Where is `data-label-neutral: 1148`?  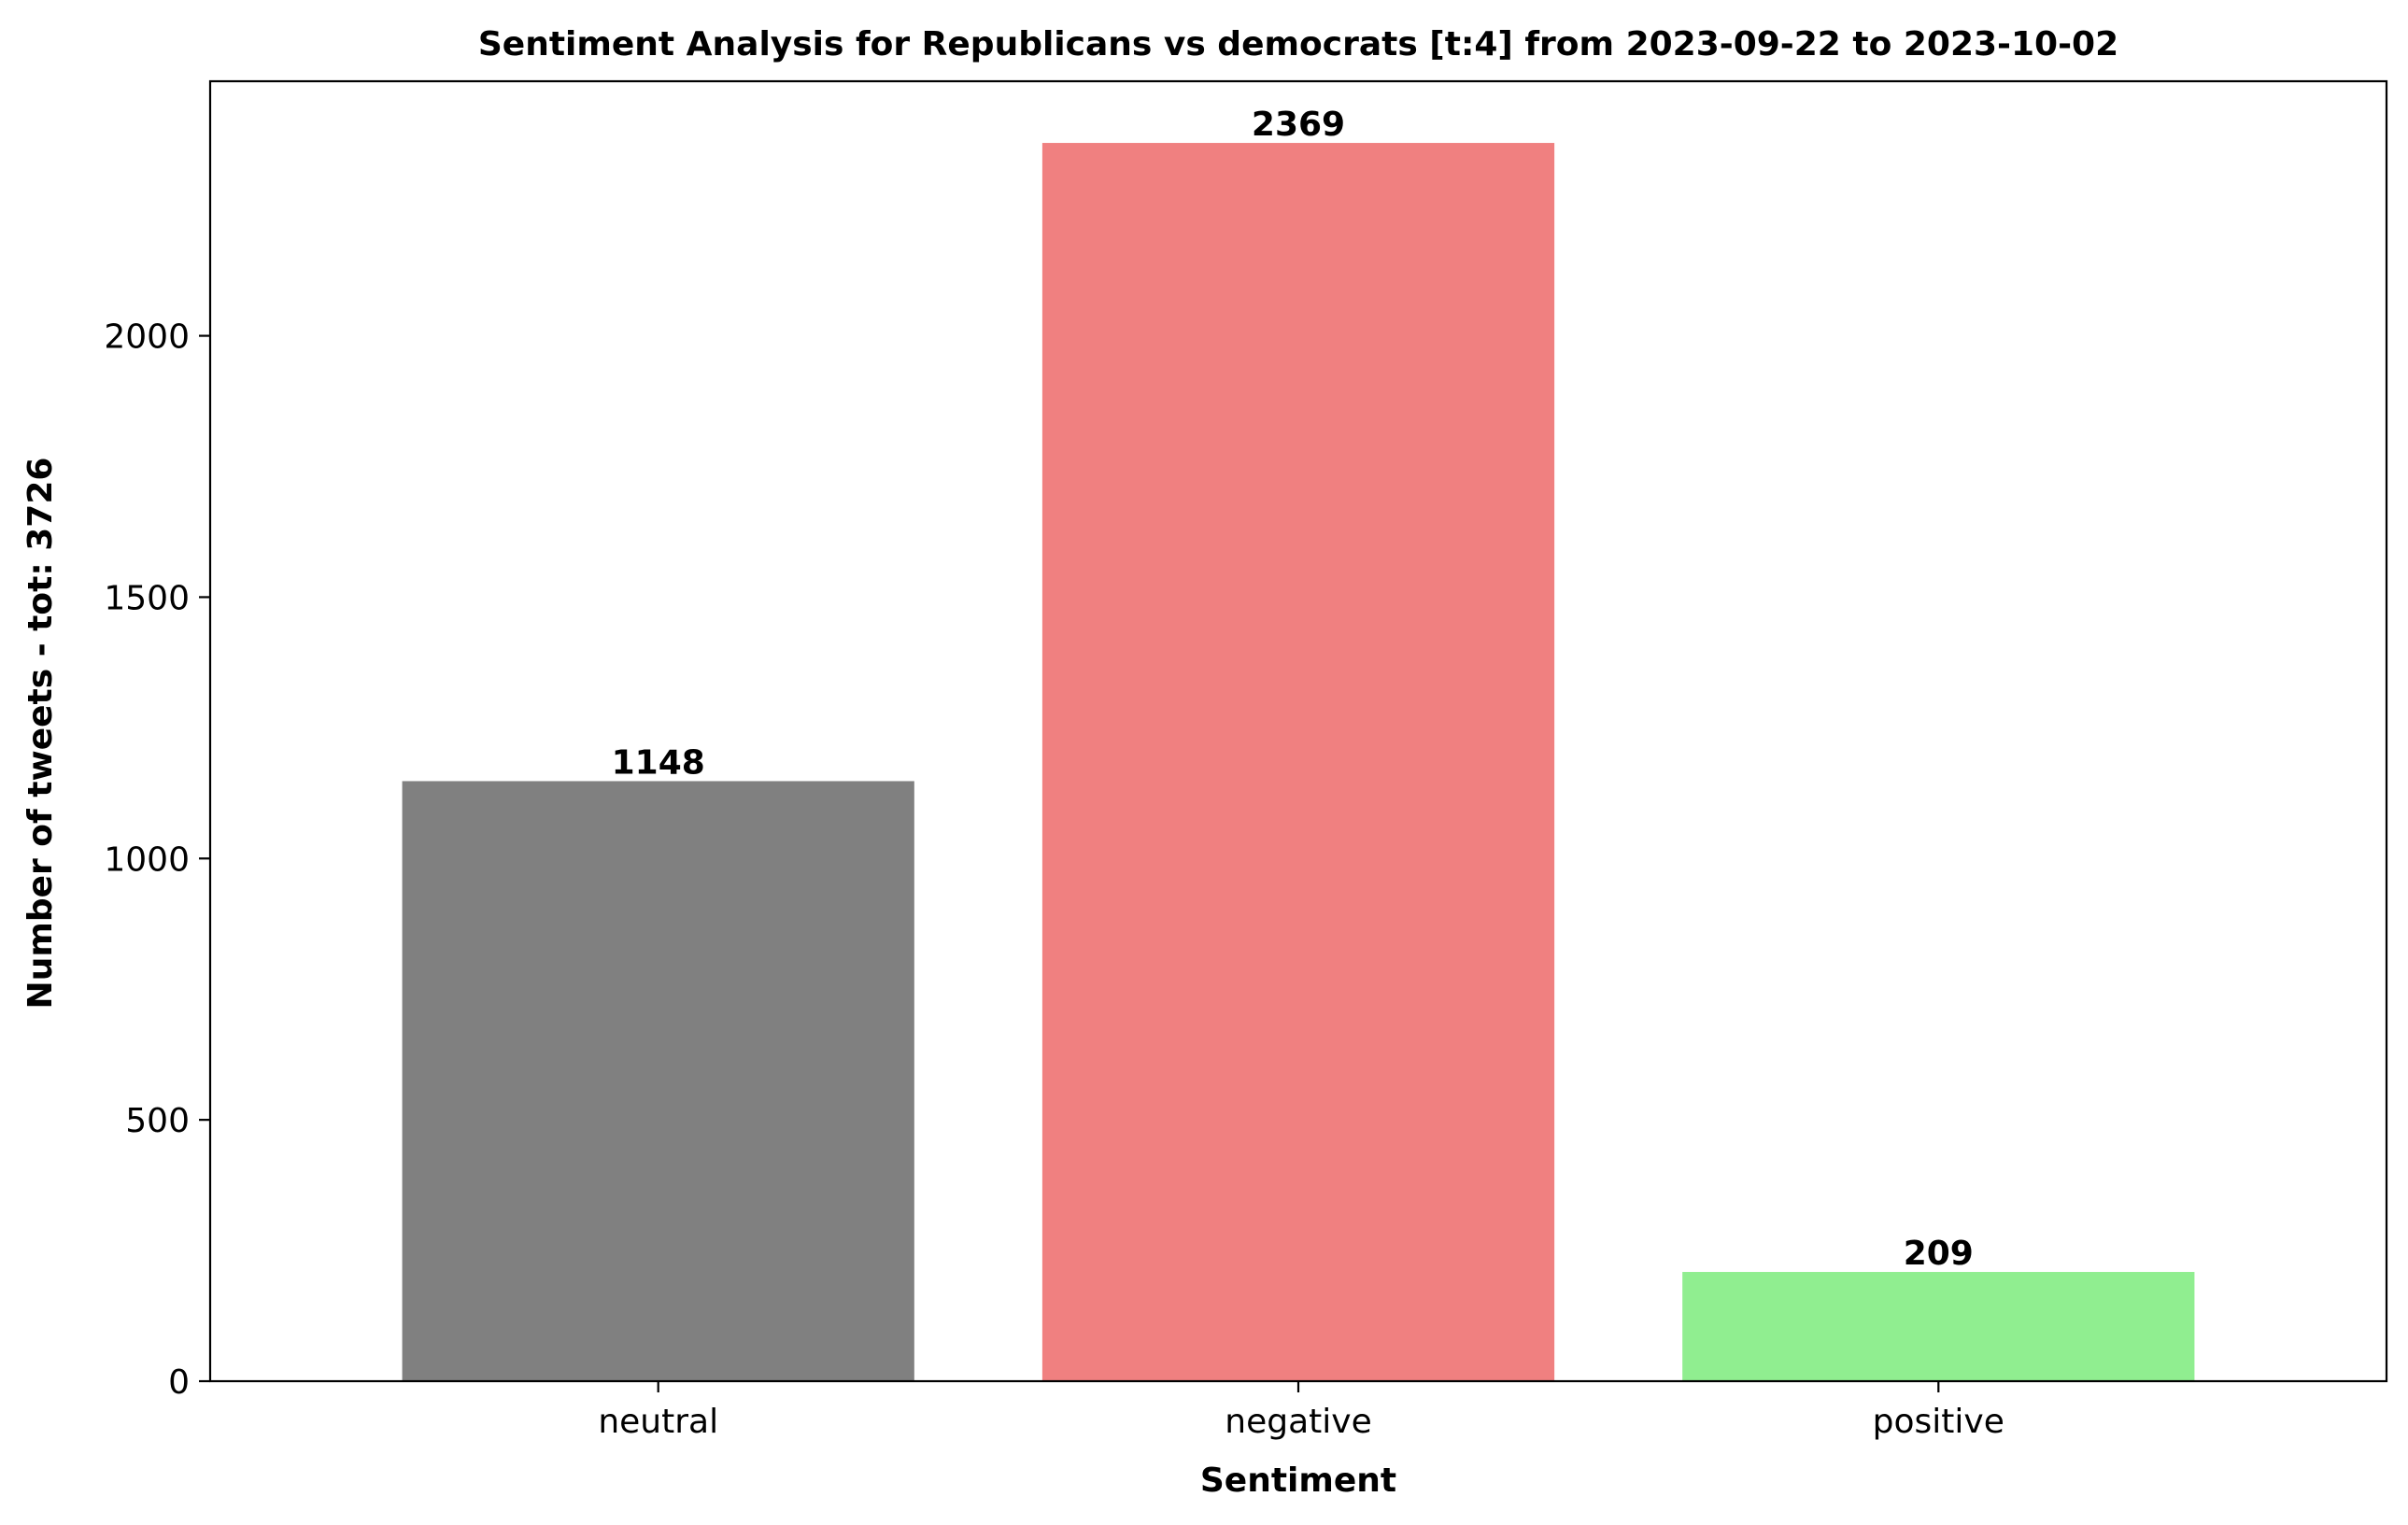 data-label-neutral: 1148 is located at coordinates (658, 762).